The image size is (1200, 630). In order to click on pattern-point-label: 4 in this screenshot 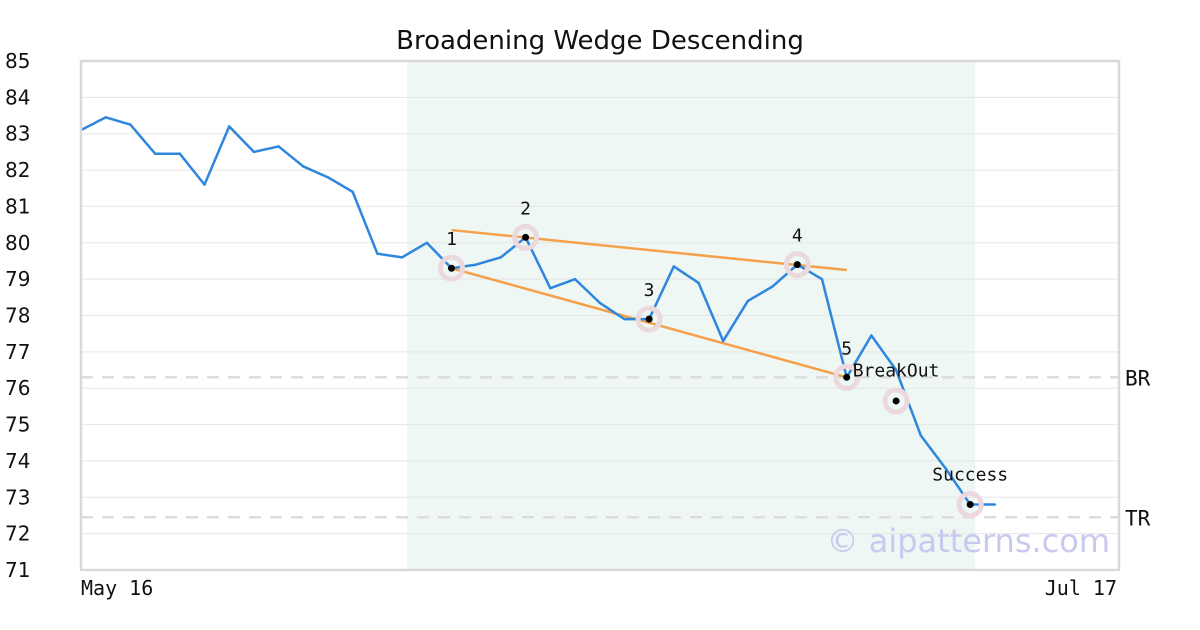, I will do `click(797, 236)`.